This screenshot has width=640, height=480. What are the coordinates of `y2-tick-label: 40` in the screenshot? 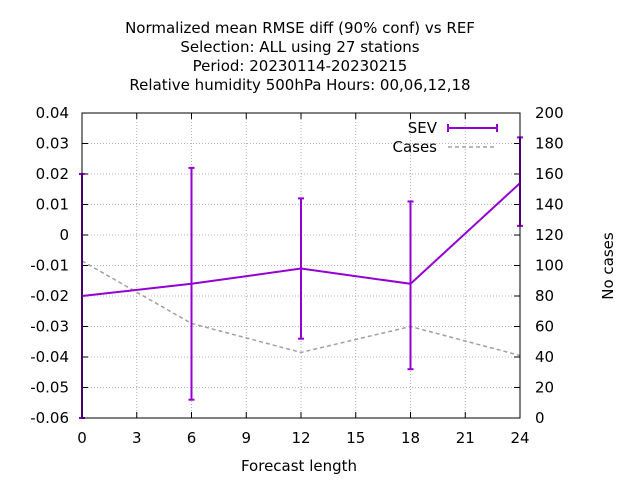 It's located at (544, 357).